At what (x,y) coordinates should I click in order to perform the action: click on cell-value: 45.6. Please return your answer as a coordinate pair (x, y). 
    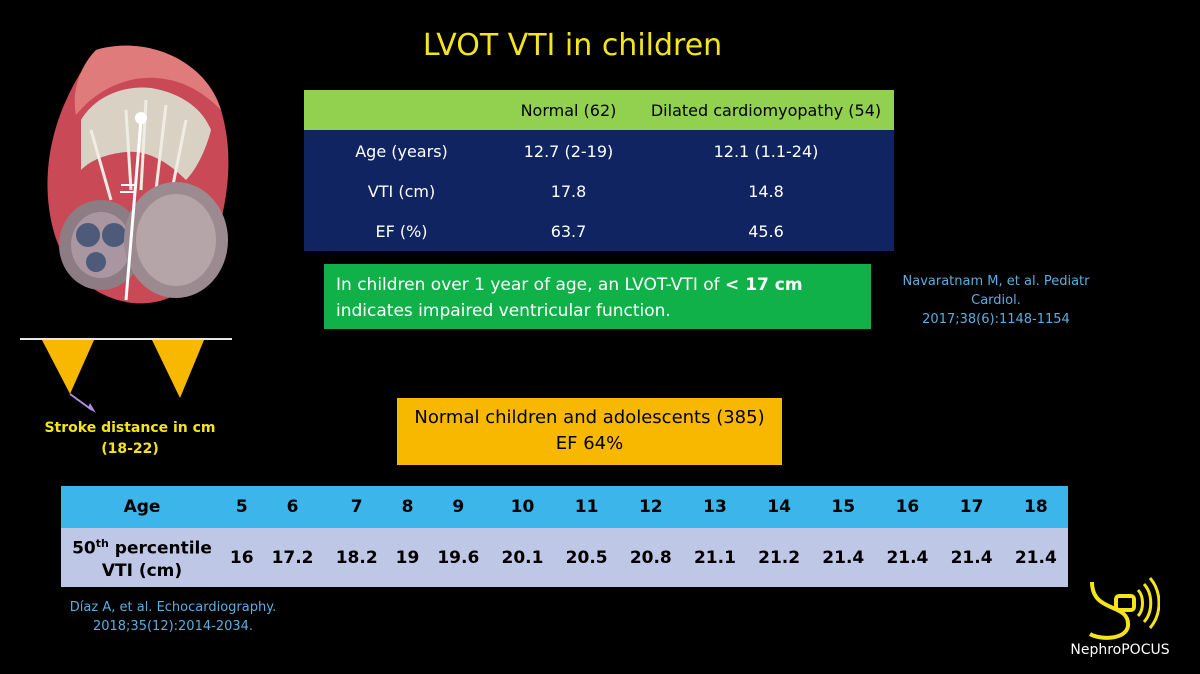
    Looking at the image, I should click on (766, 231).